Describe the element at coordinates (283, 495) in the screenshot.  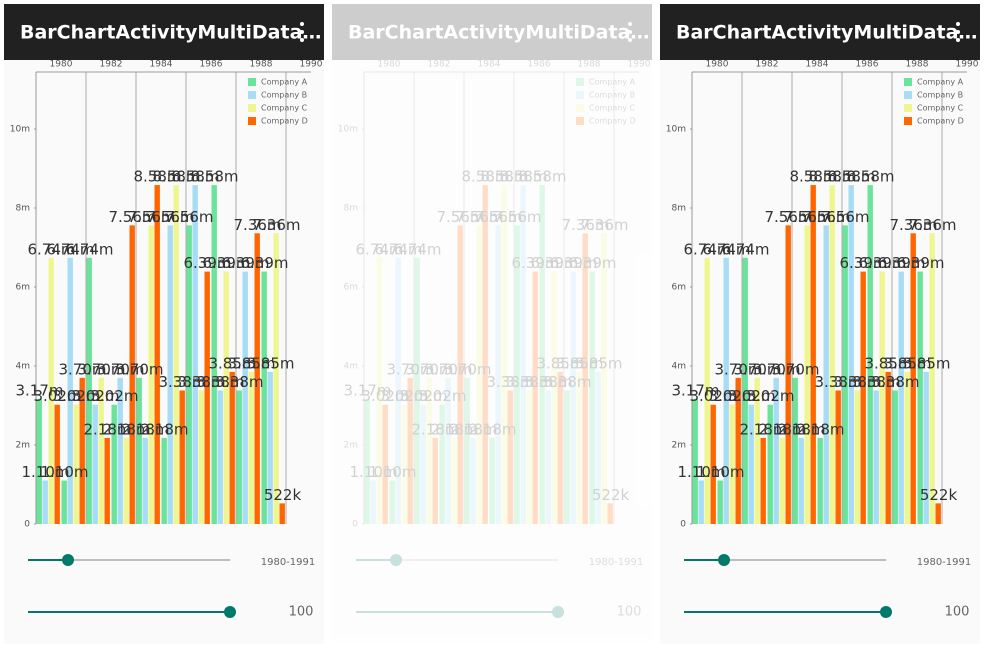
I see `value-label: 522k` at that location.